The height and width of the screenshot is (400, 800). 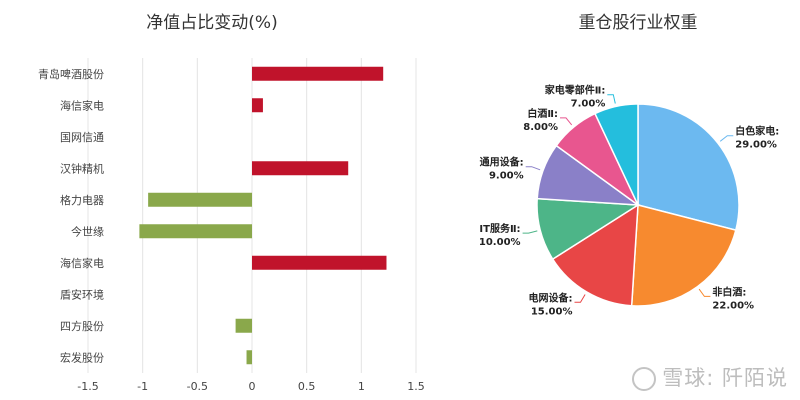 What do you see at coordinates (506, 176) in the screenshot?
I see `pie-slice-percent: 9.00%` at bounding box center [506, 176].